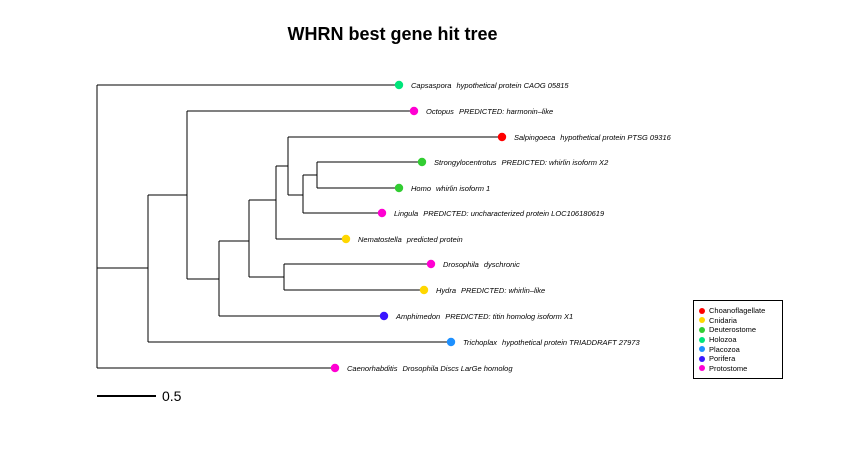  I want to click on leaf-genus: Hydra, so click(446, 290).